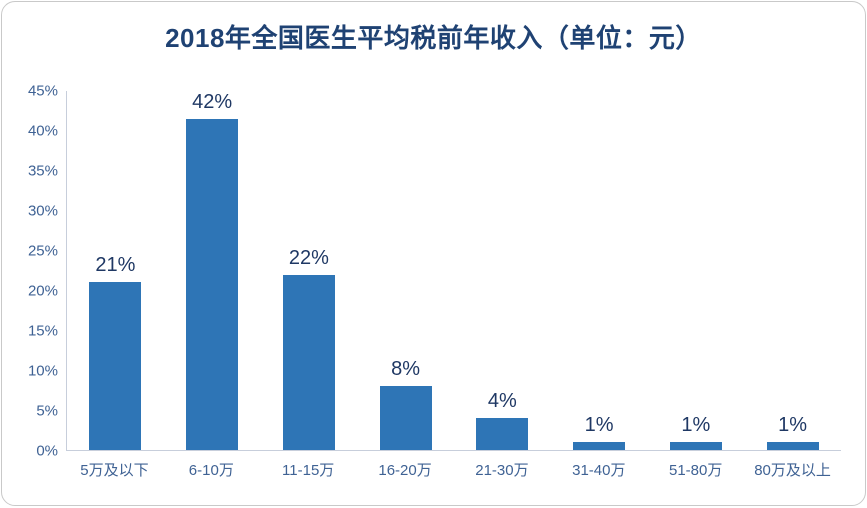 The image size is (867, 508). I want to click on bar-column: 4%, so click(502, 270).